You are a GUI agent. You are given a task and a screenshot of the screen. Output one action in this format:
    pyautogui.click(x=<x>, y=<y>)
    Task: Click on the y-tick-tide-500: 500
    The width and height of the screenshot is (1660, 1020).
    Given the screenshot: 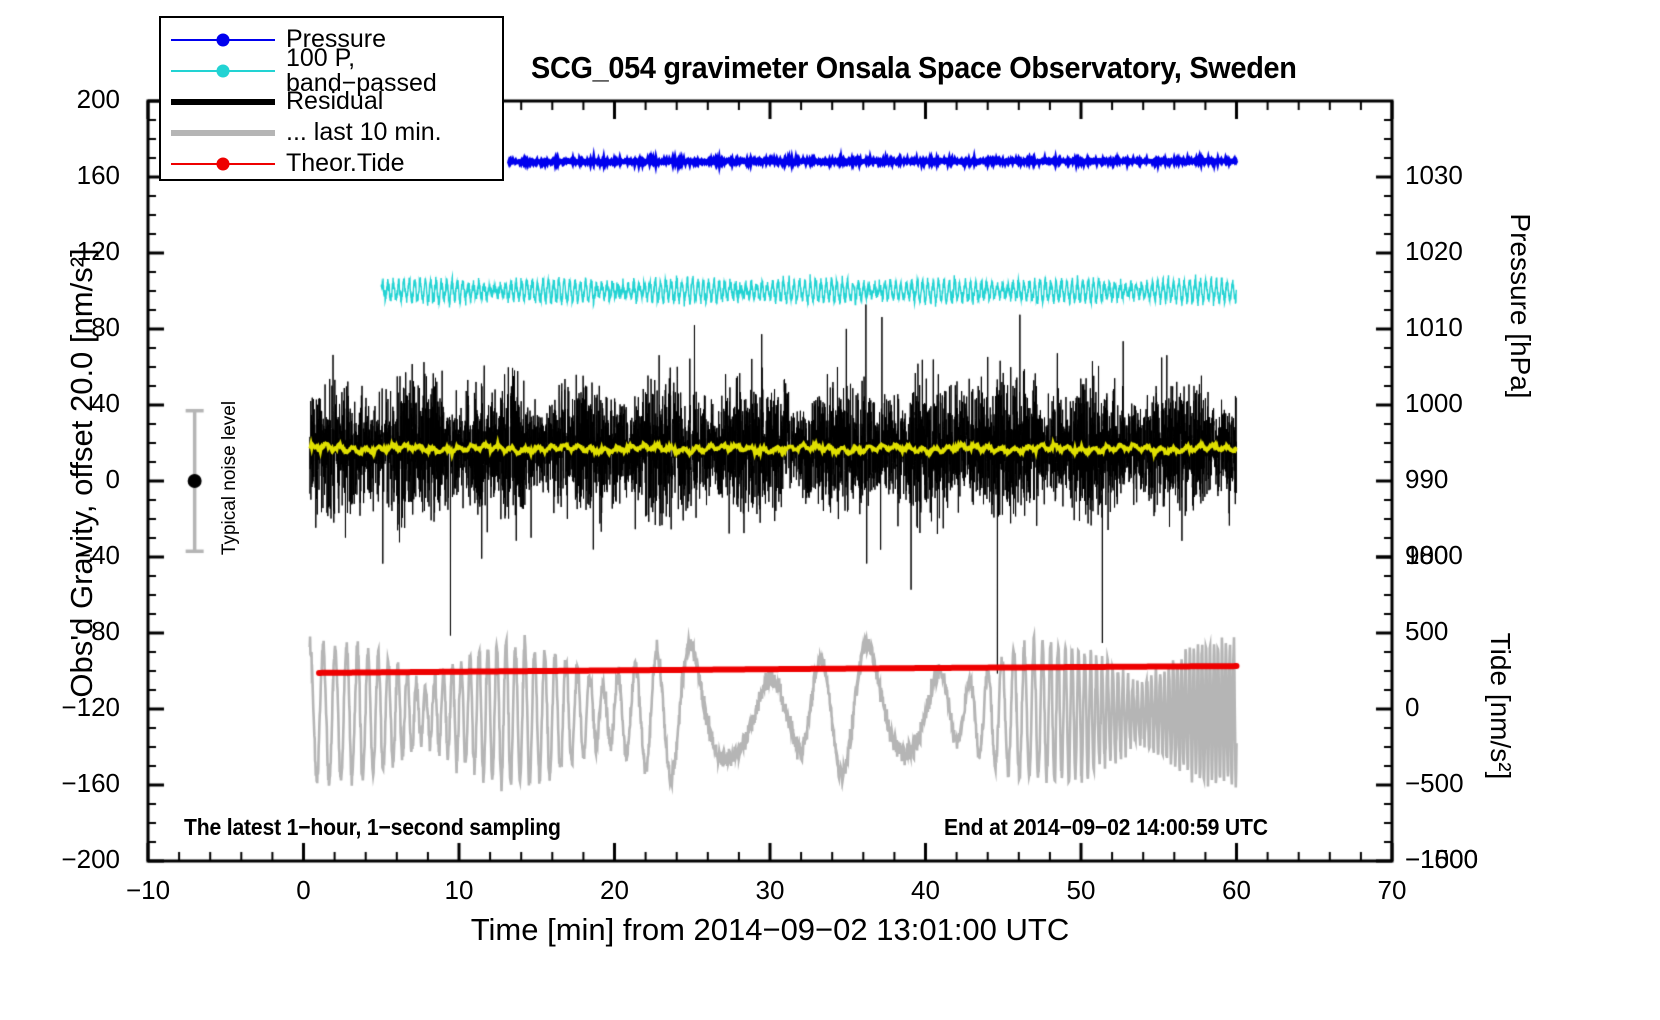 What is the action you would take?
    pyautogui.click(x=1427, y=631)
    